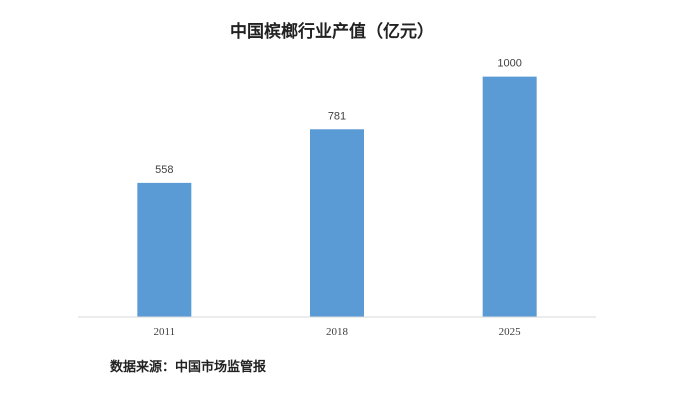 The height and width of the screenshot is (404, 680). What do you see at coordinates (337, 332) in the screenshot?
I see `x-tick-label-2018: 2018` at bounding box center [337, 332].